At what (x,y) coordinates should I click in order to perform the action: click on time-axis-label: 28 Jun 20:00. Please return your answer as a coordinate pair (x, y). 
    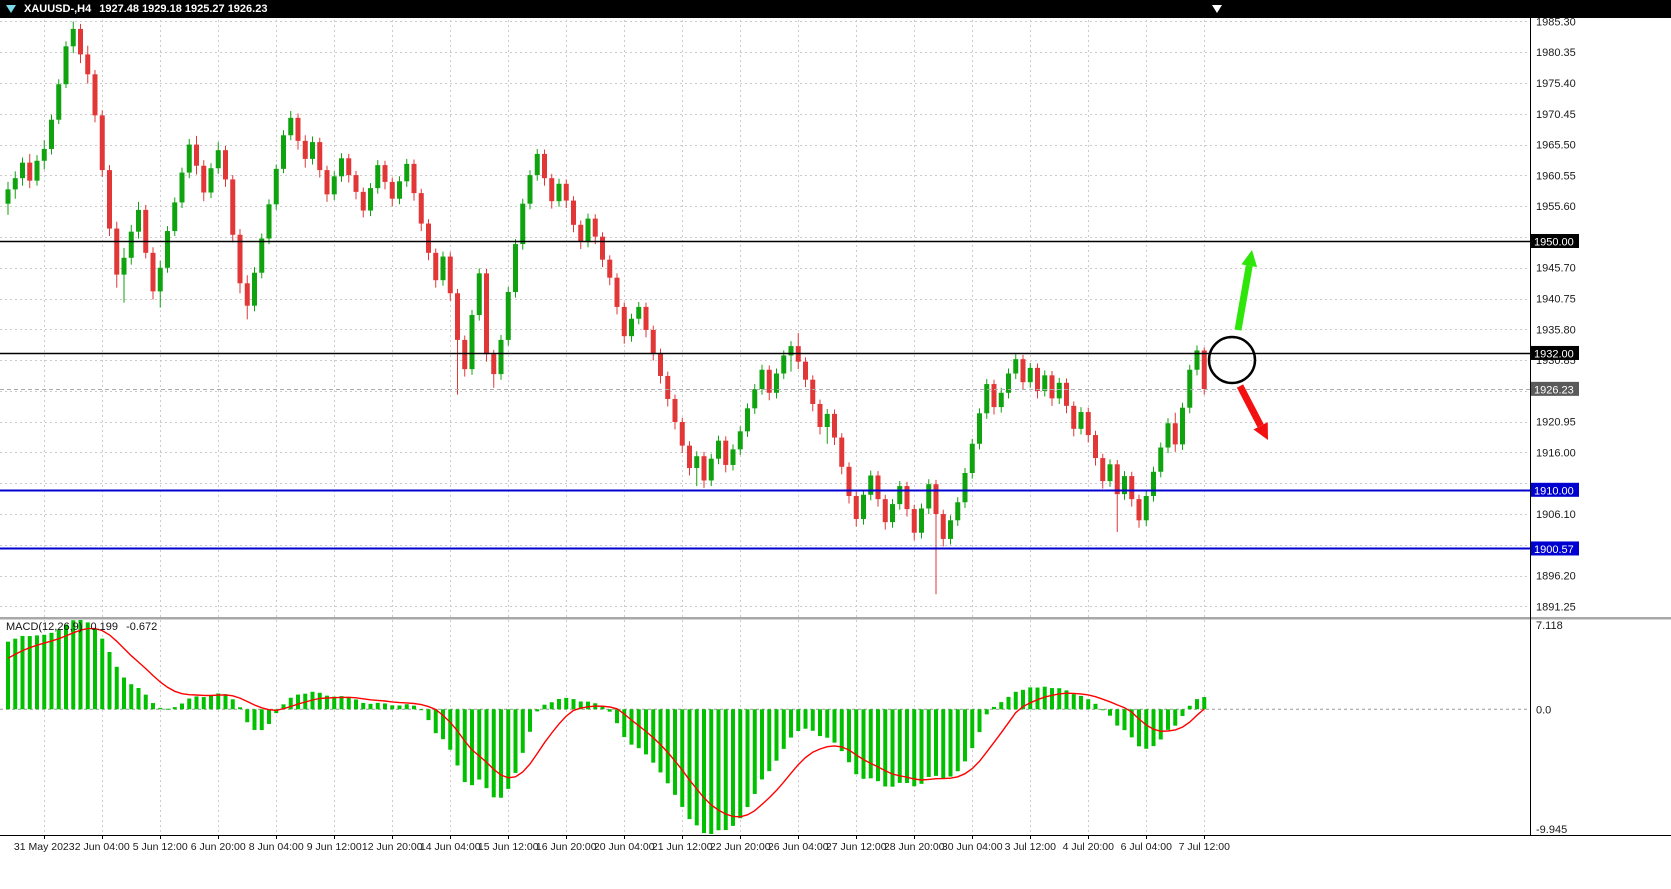
    Looking at the image, I should click on (914, 847).